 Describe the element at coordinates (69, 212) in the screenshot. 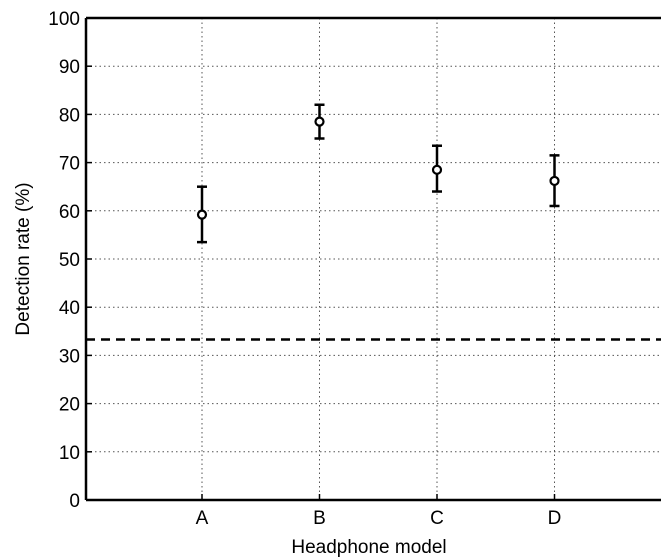

I see `y-tick-label: 60` at that location.